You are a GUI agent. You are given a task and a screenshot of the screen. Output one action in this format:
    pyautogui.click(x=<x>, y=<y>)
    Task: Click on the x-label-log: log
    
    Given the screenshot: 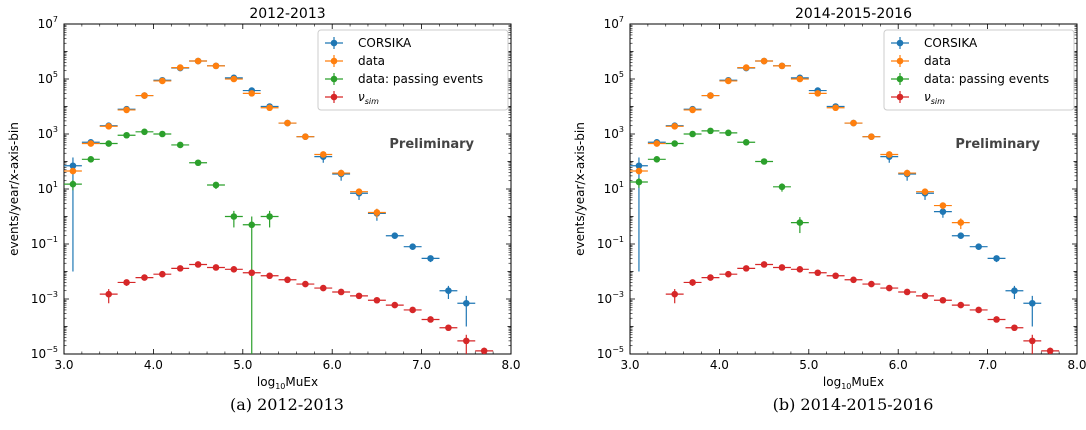 What is the action you would take?
    pyautogui.click(x=832, y=382)
    